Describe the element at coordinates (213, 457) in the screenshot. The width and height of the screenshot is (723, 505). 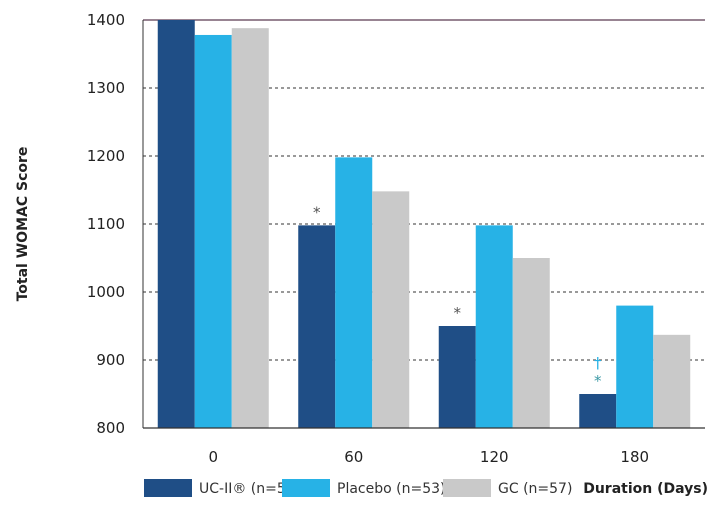
I see `x-tick-label: 0` at that location.